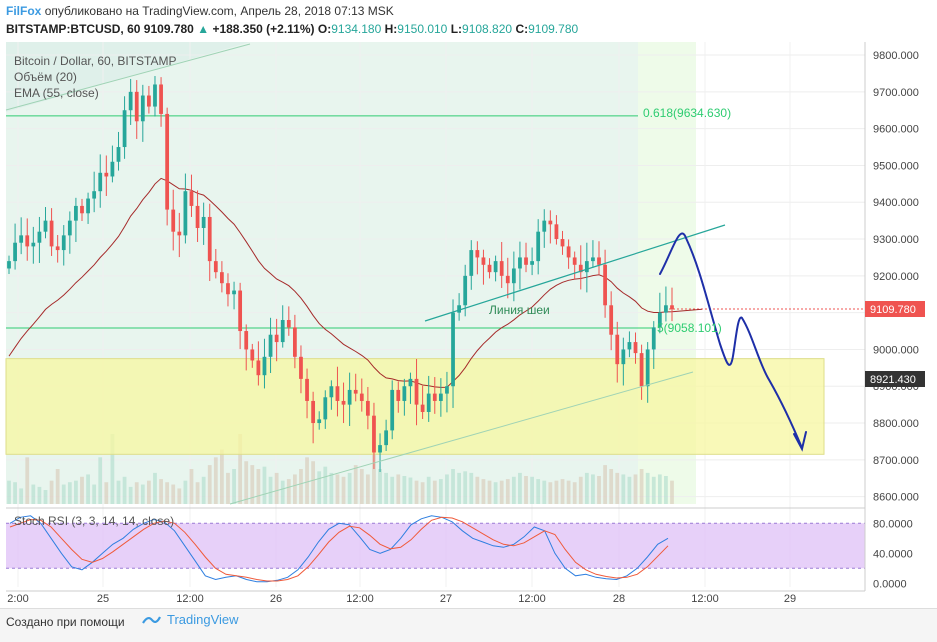  What do you see at coordinates (896, 498) in the screenshot?
I see `y-tick-label: 8600.000` at bounding box center [896, 498].